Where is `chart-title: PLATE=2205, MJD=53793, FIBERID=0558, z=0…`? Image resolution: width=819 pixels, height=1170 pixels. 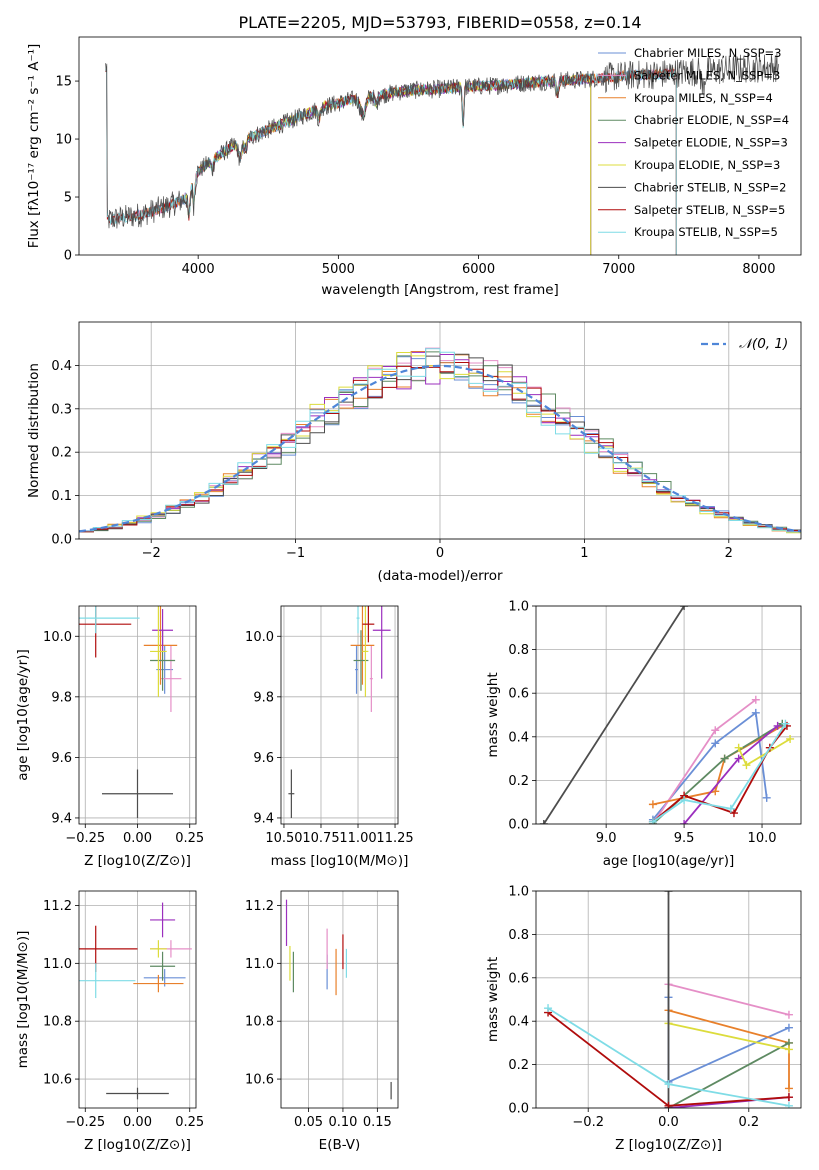
chart-title: PLATE=2205, MJD=53793, FIBERID=0558, z=0… is located at coordinates (439, 22).